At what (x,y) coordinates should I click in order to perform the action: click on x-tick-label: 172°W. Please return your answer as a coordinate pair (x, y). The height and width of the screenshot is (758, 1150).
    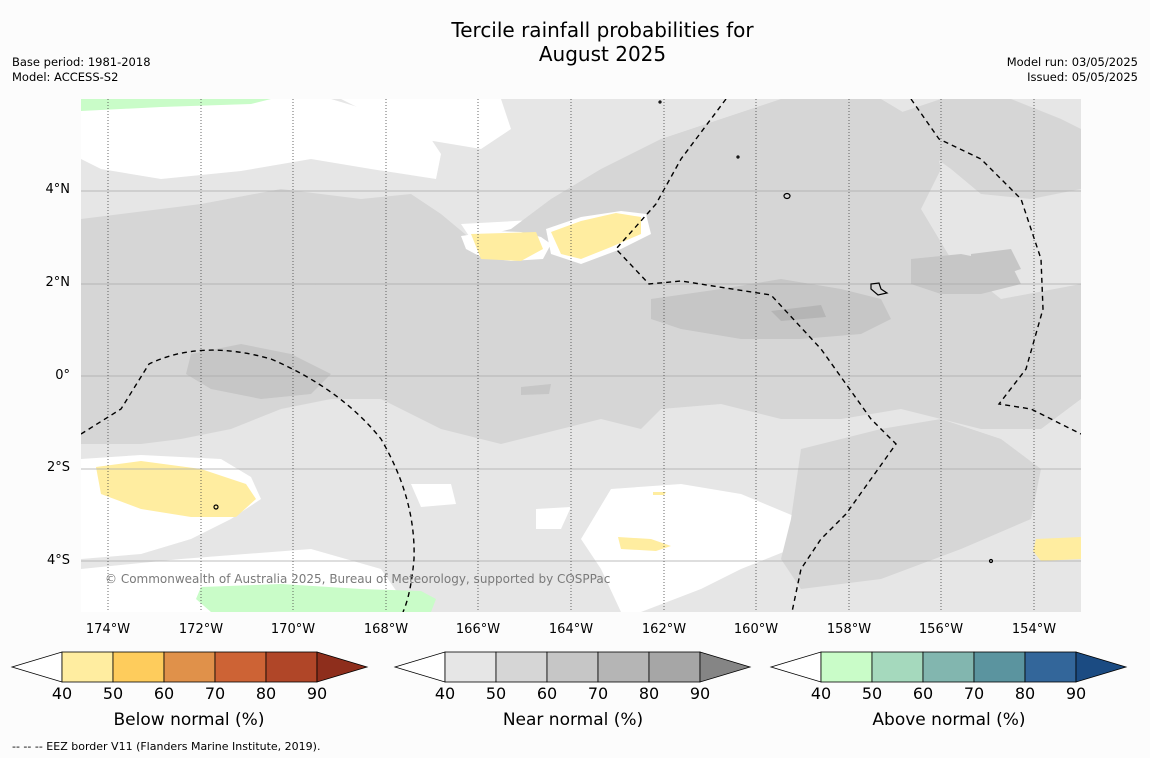
    Looking at the image, I should click on (201, 629).